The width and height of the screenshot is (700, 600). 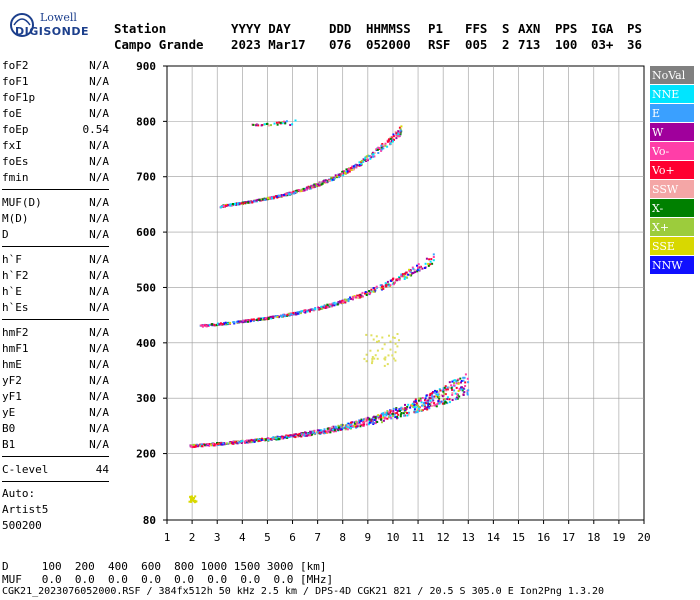 I want to click on param-row: fxI N/A, so click(x=55, y=146).